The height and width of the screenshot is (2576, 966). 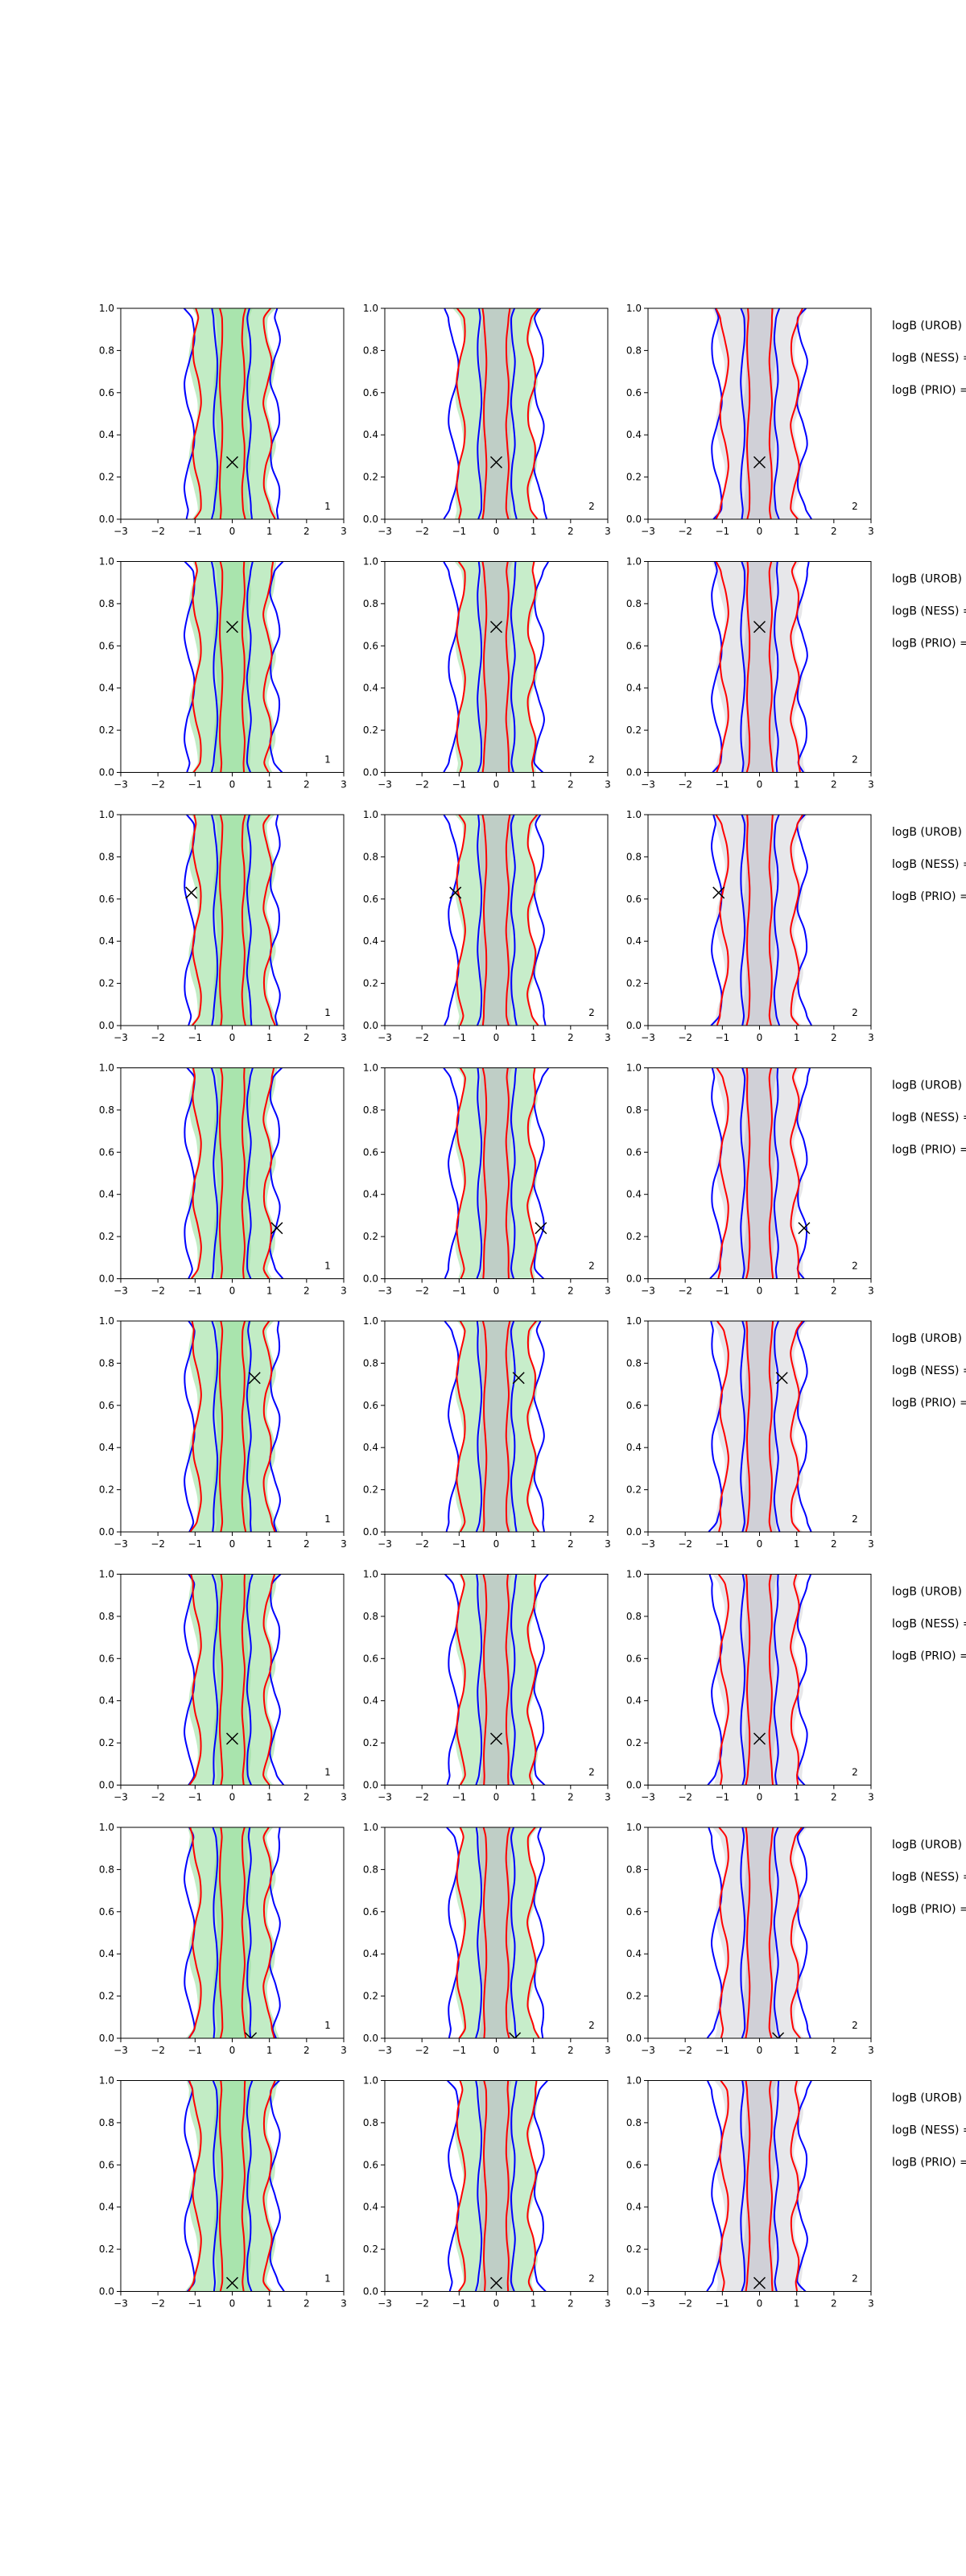 What do you see at coordinates (487, 1939) in the screenshot?
I see `panel-r7-c2: −3 −2 −1 0 1 2 3 0.0 0.2 0.4 0.6 0.8 1.0 2` at bounding box center [487, 1939].